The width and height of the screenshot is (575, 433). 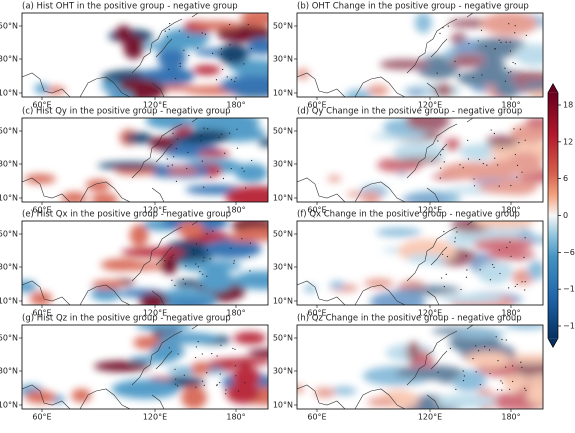 What do you see at coordinates (568, 105) in the screenshot?
I see `colorbar-label: 18` at bounding box center [568, 105].